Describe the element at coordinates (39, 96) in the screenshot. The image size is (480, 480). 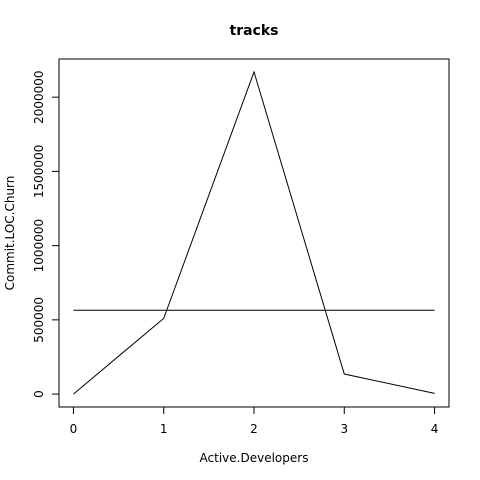
I see `y-tick-label: 2000000` at that location.